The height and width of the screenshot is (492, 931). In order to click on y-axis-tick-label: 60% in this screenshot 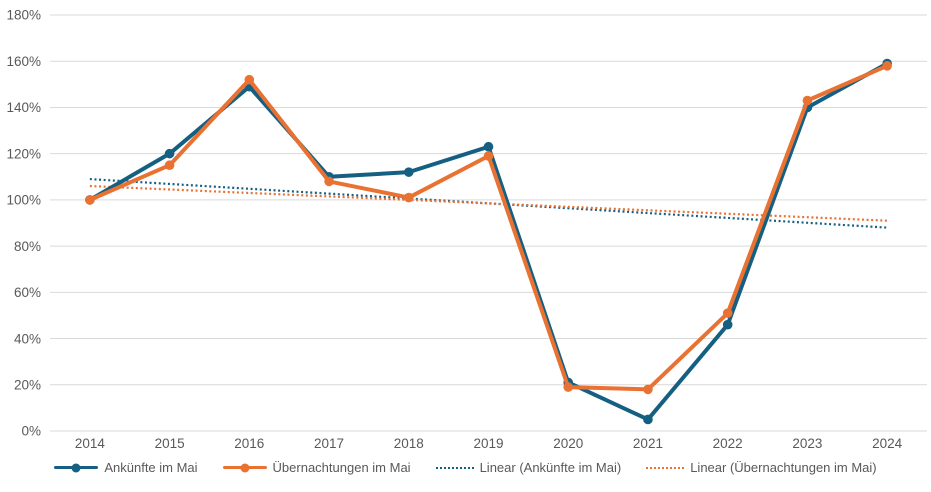, I will do `click(27, 292)`.